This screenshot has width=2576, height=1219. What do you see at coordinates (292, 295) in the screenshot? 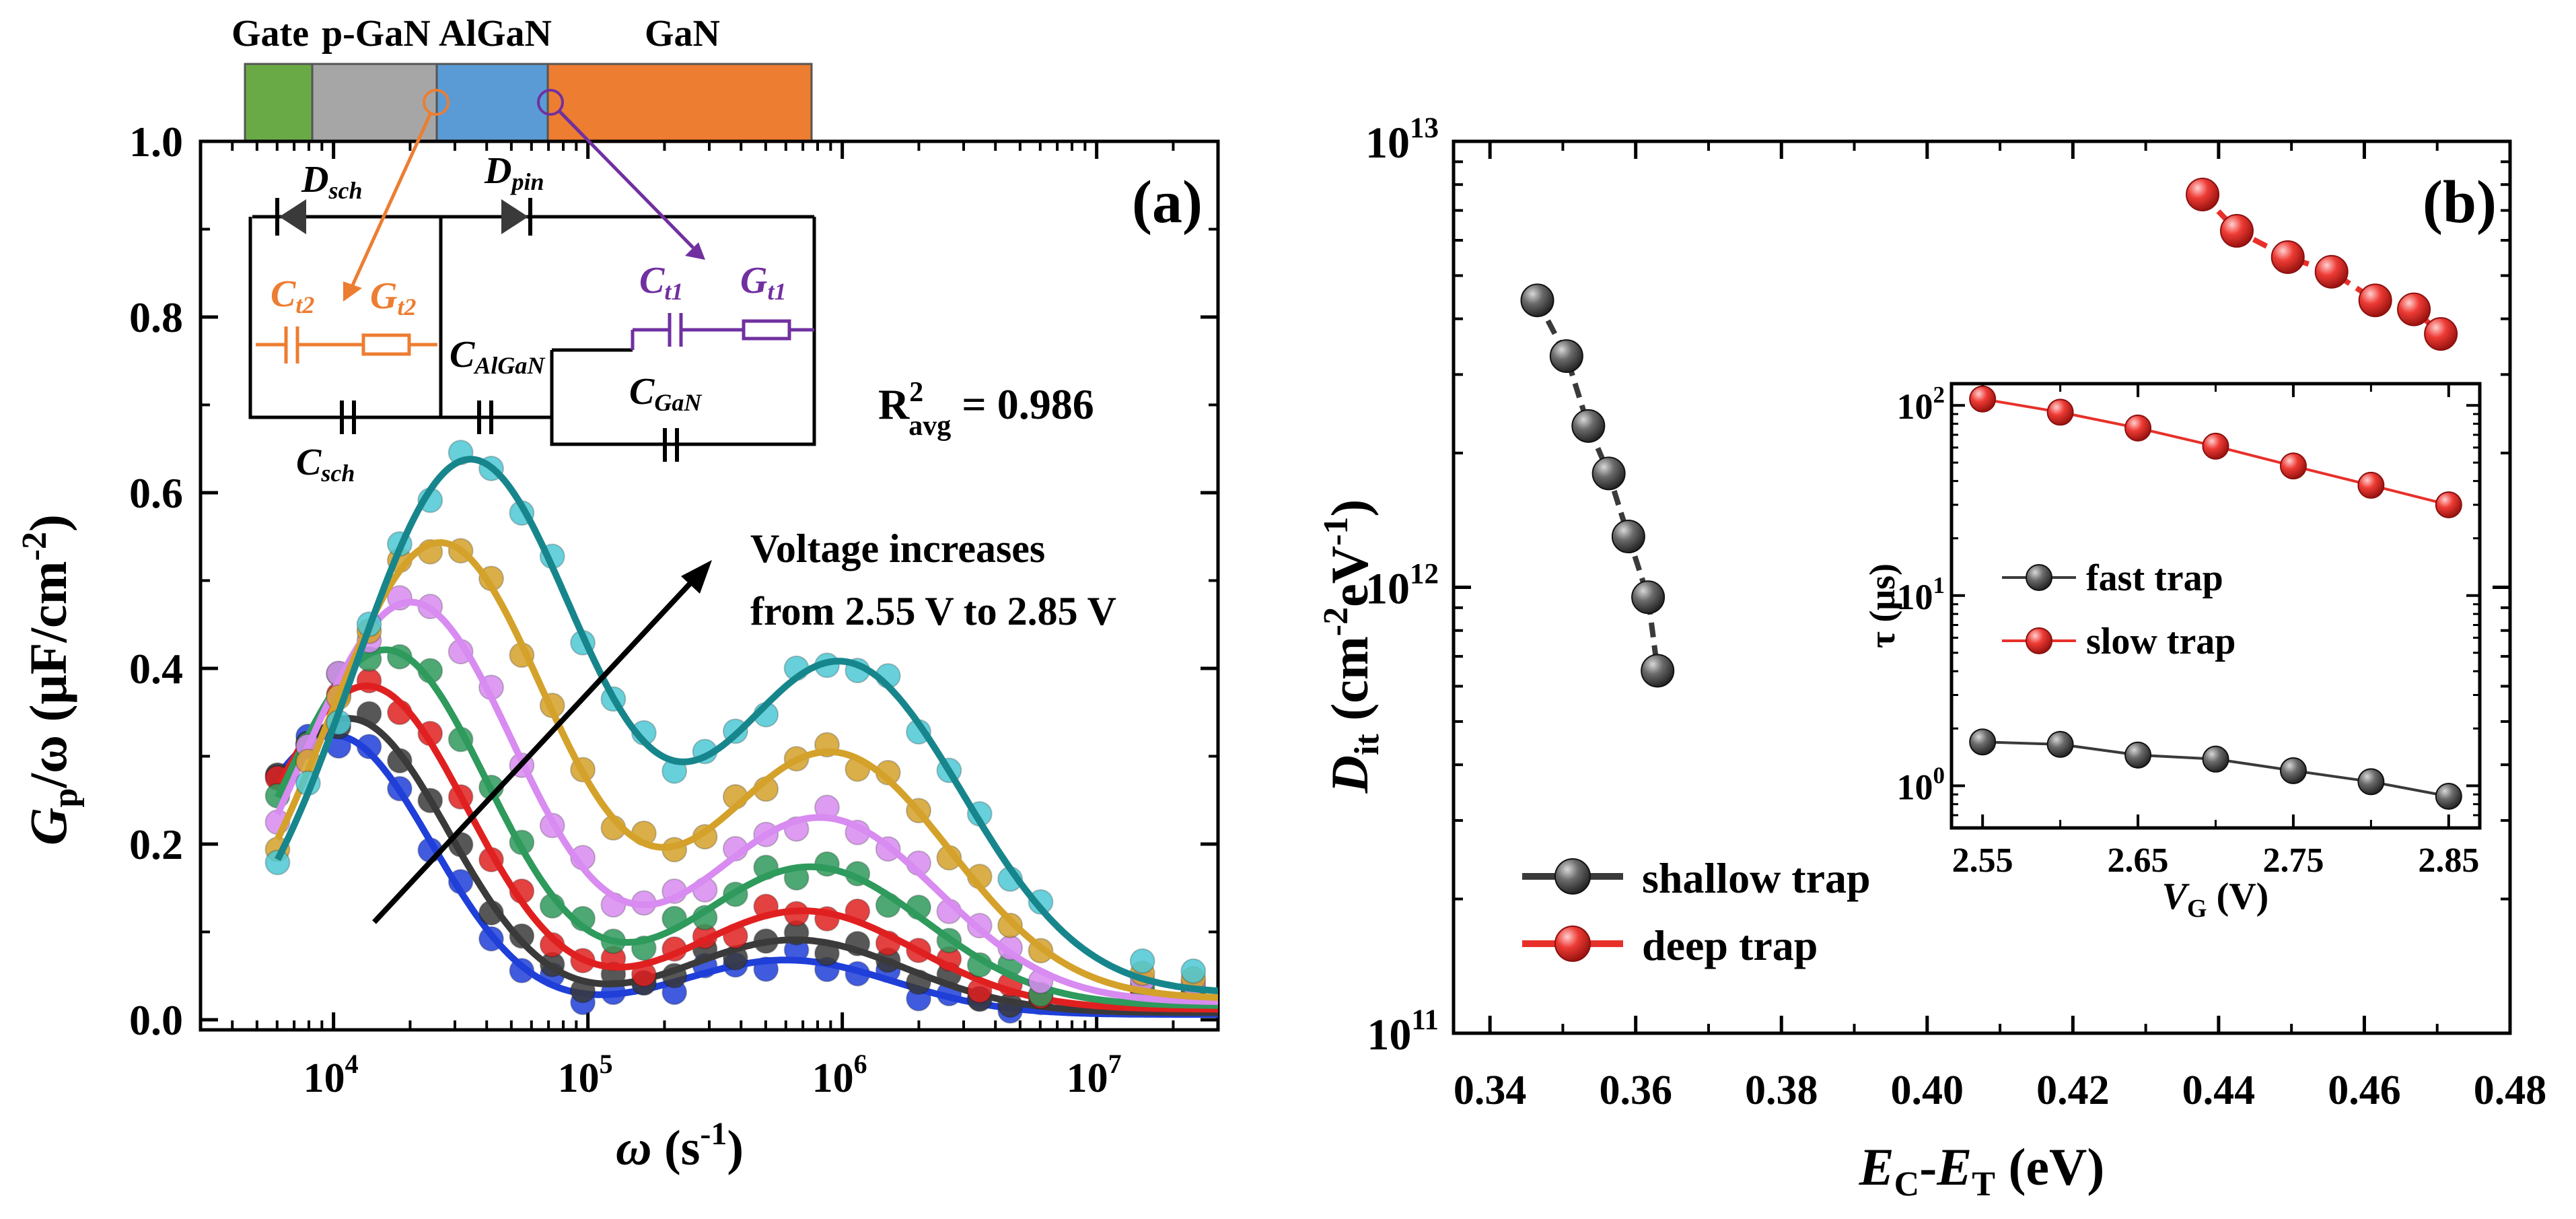
I see `label-ct2: Ct2` at bounding box center [292, 295].